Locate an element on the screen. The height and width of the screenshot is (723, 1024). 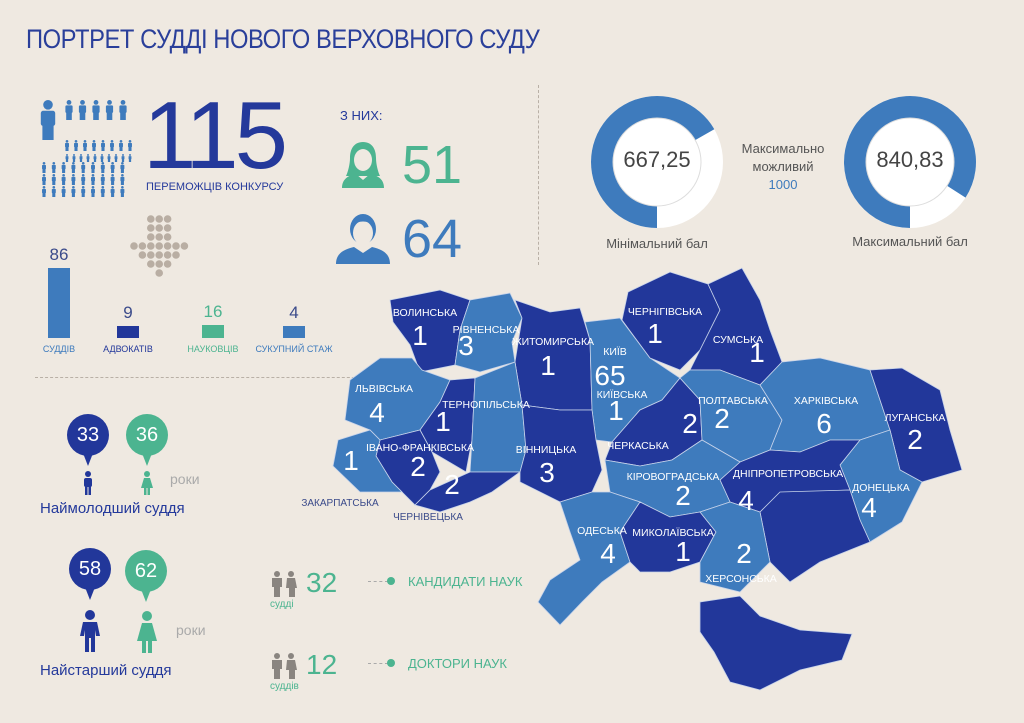
gender-heading: З НИХ: is located at coordinates (361, 115).